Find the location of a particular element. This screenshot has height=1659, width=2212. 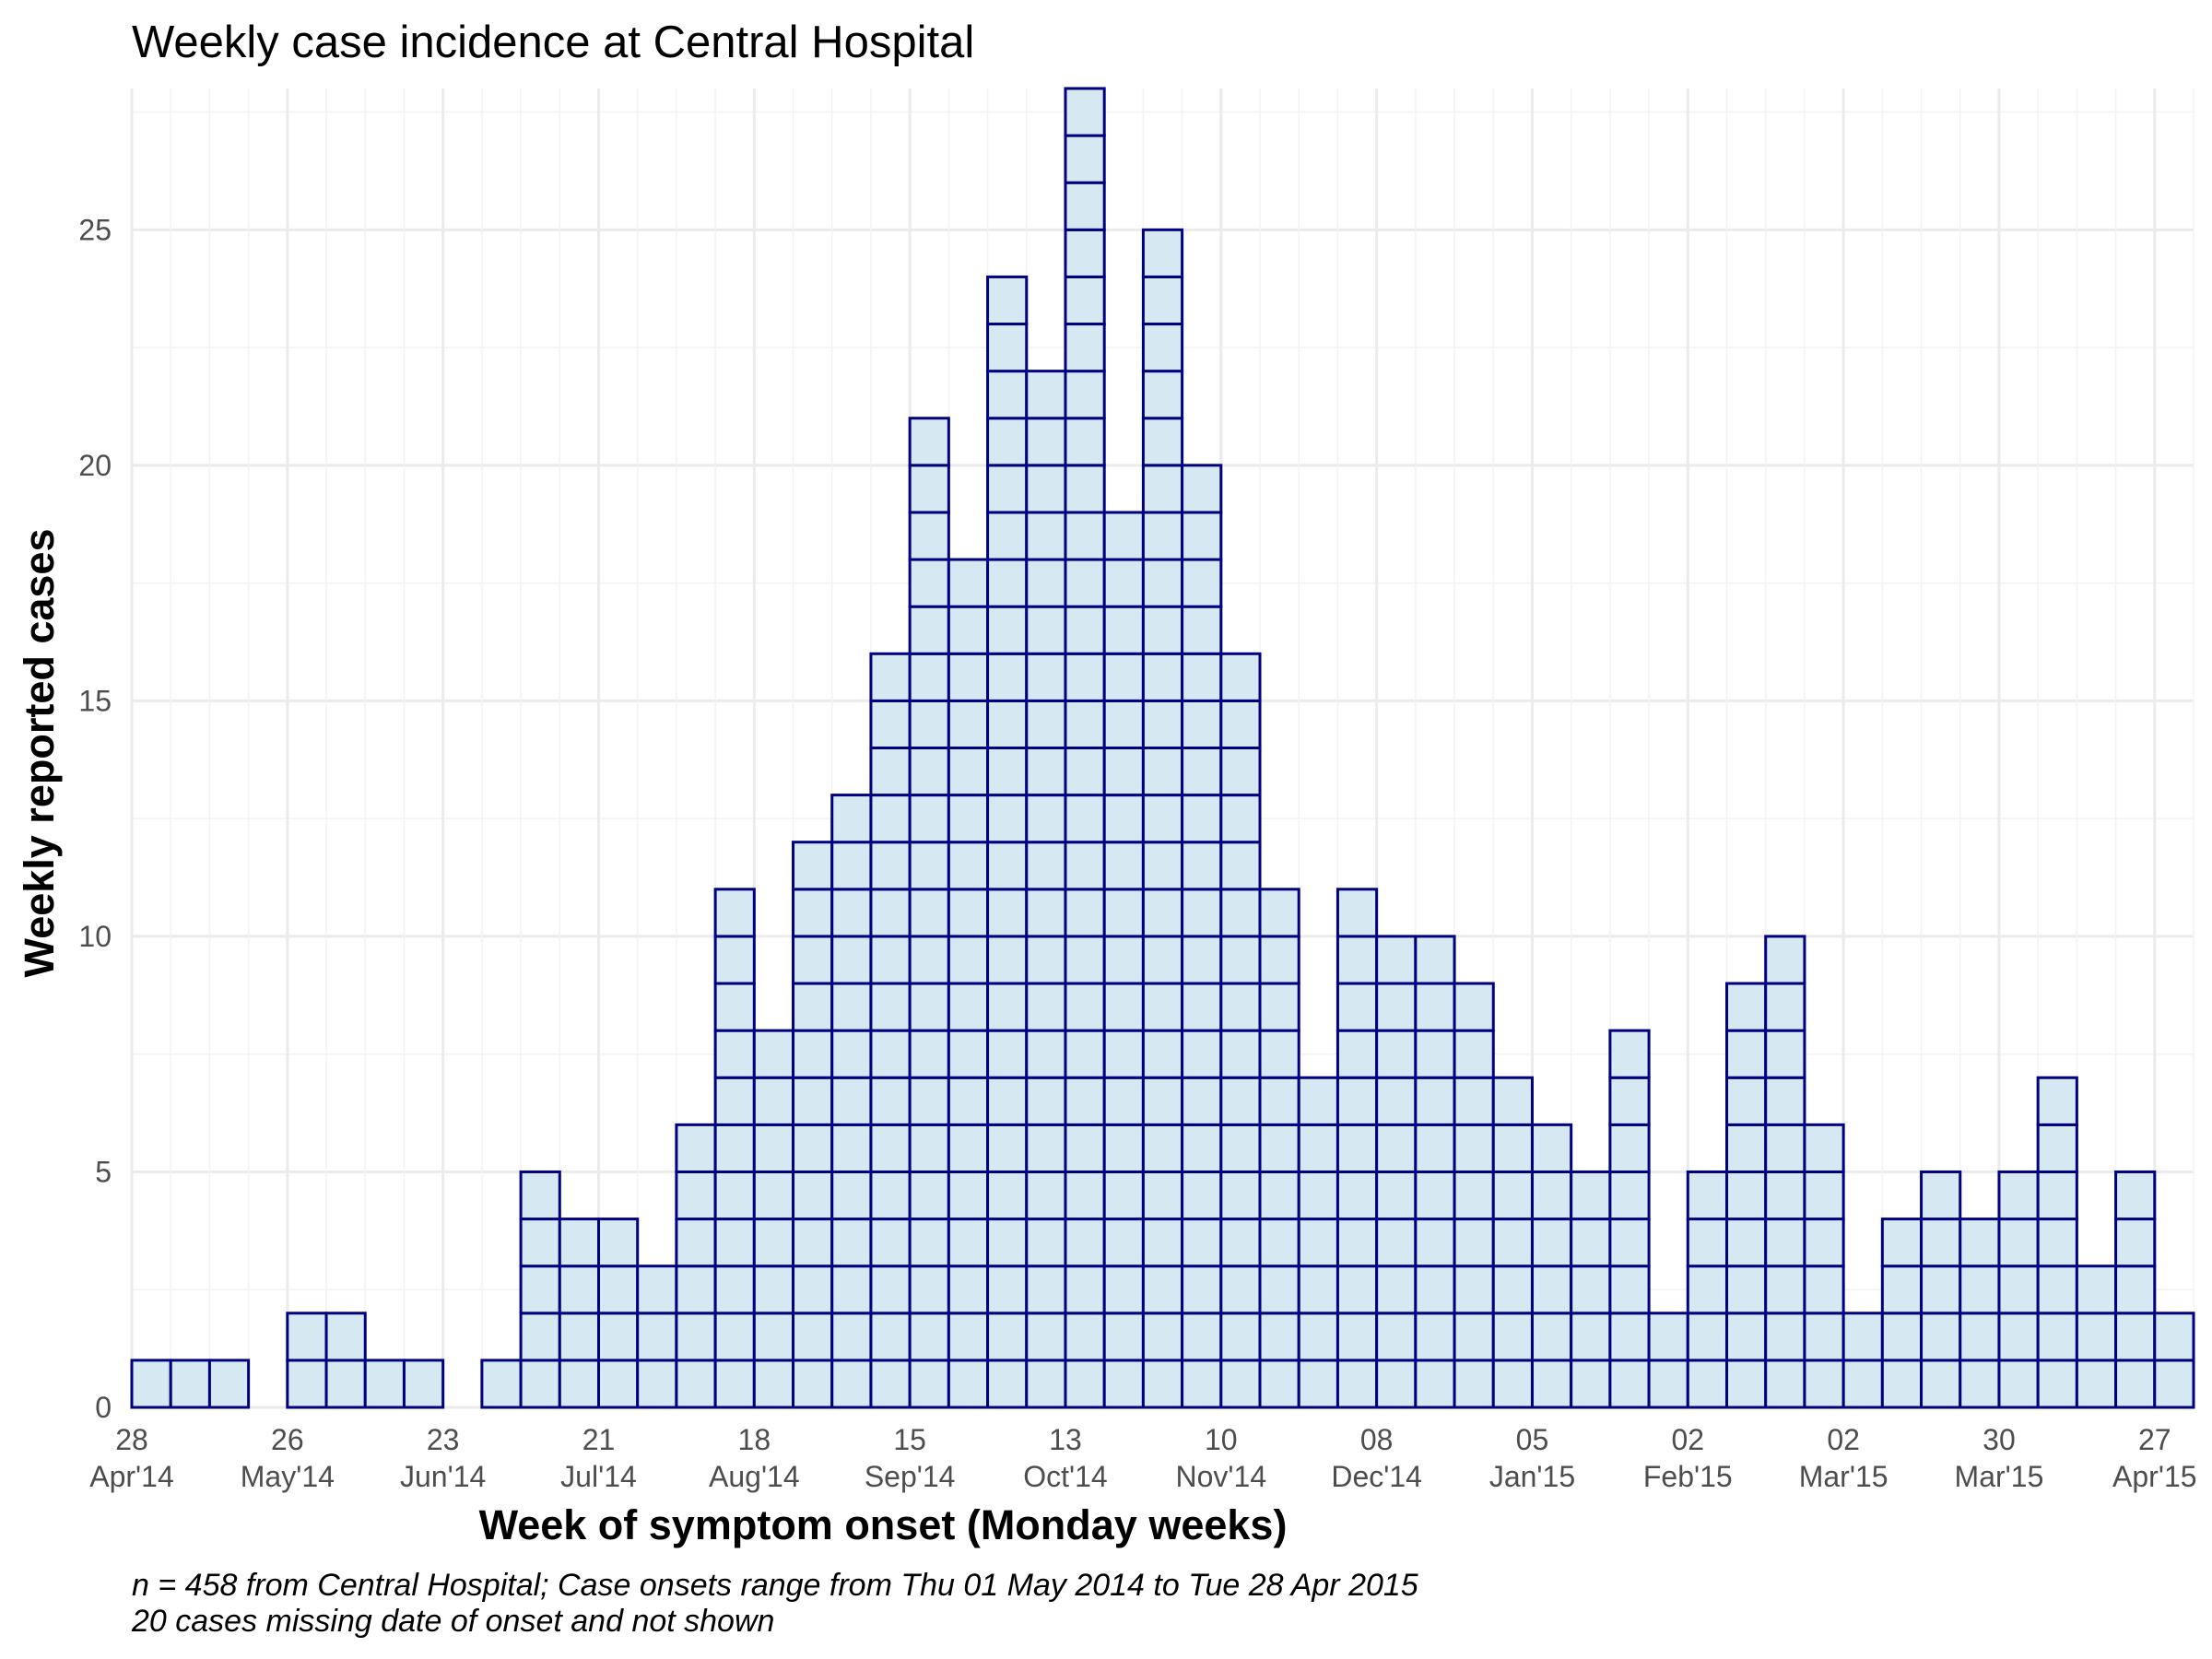

x-tick-day-label: 13 is located at coordinates (1065, 1439).